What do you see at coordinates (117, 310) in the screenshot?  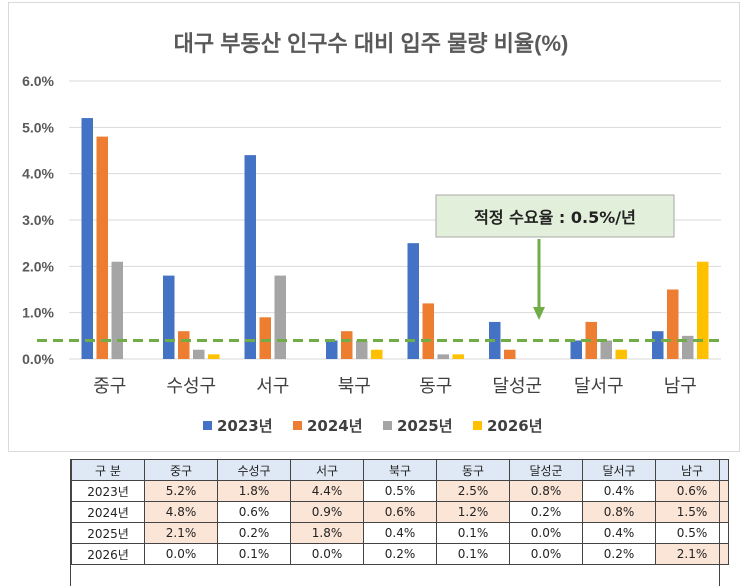 I see `bar-2025년-중구` at bounding box center [117, 310].